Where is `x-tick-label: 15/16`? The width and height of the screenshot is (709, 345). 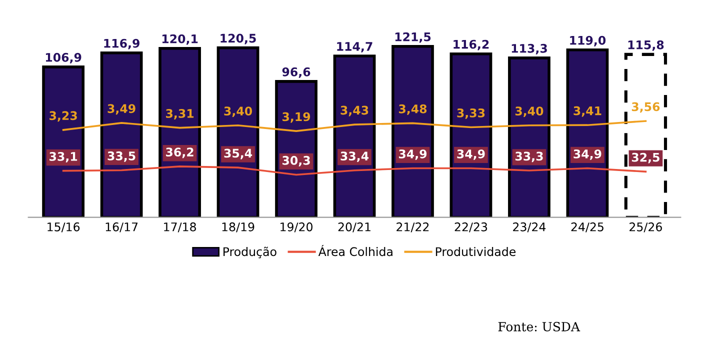 x-tick-label: 15/16 is located at coordinates (64, 227).